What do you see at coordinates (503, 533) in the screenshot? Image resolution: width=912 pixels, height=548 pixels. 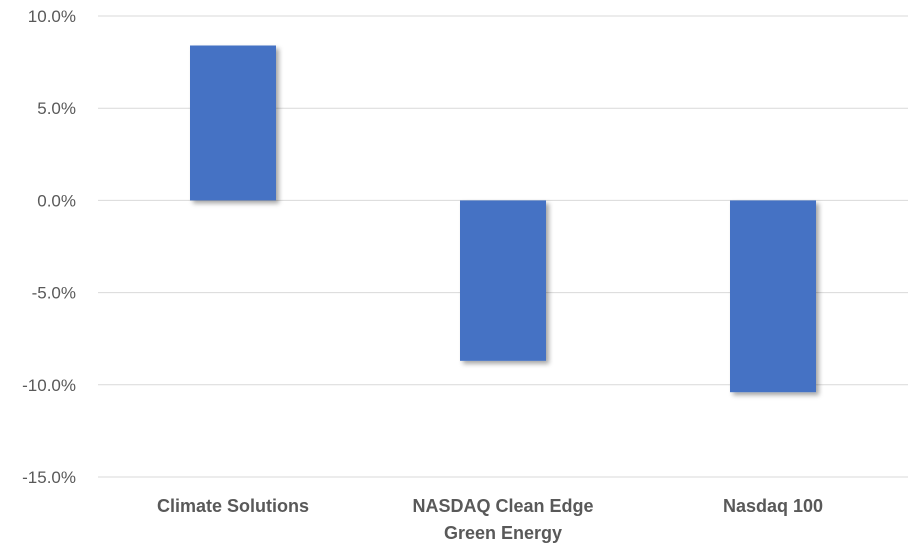 I see `x-category-label-line: Green Energy` at bounding box center [503, 533].